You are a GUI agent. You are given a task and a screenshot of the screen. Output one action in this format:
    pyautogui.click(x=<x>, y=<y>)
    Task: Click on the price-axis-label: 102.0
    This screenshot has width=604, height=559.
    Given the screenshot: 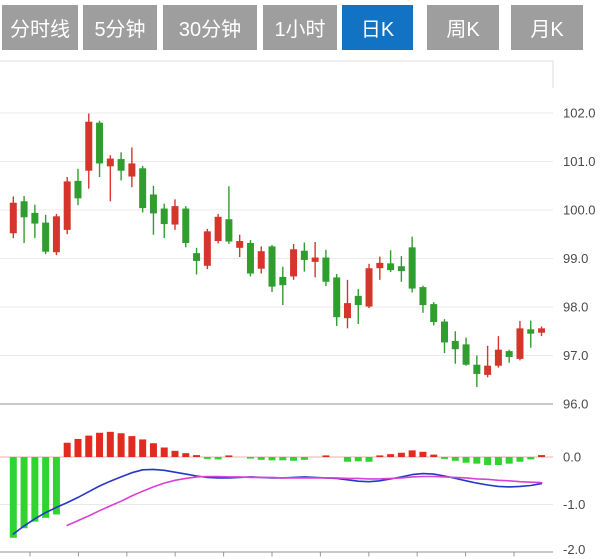 What is the action you would take?
    pyautogui.click(x=579, y=113)
    